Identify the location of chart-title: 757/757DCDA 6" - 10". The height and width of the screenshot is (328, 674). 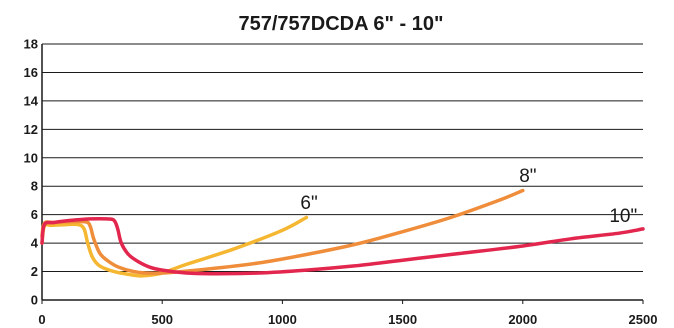
(341, 24).